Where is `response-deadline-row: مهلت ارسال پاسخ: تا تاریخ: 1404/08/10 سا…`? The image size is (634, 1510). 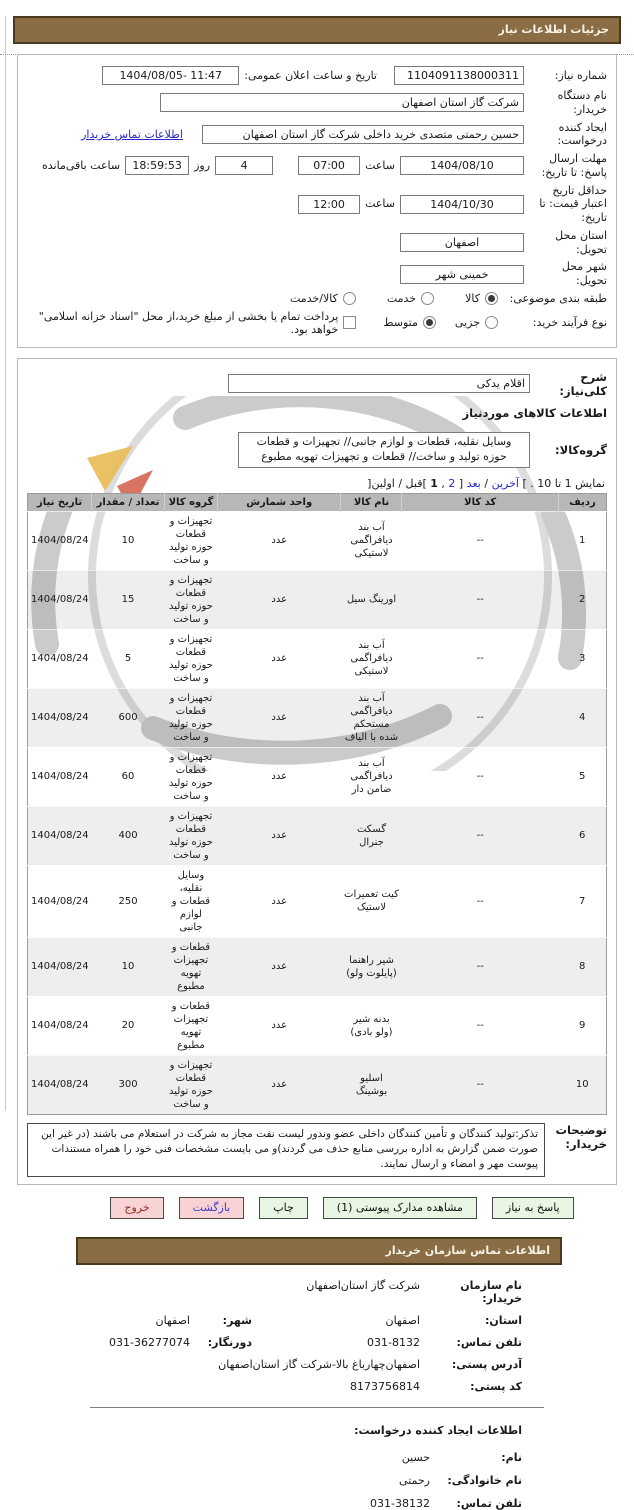
response-deadline-row: مهلت ارسال پاسخ: تا تاریخ: 1404/08/10 سا… is located at coordinates (317, 166).